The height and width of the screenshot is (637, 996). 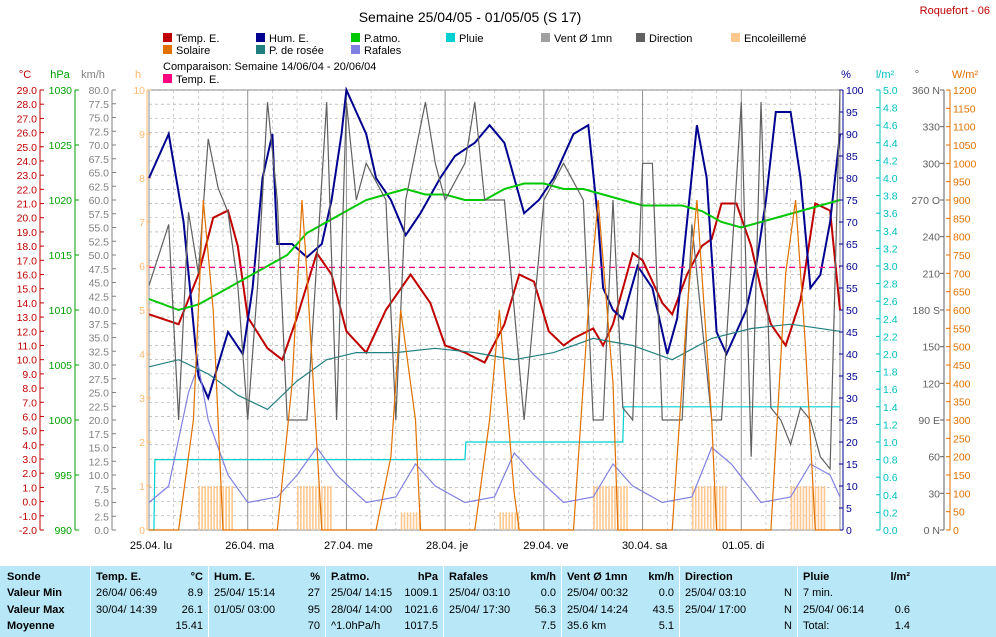 I want to click on legend-label: P. de rosée, so click(x=296, y=51).